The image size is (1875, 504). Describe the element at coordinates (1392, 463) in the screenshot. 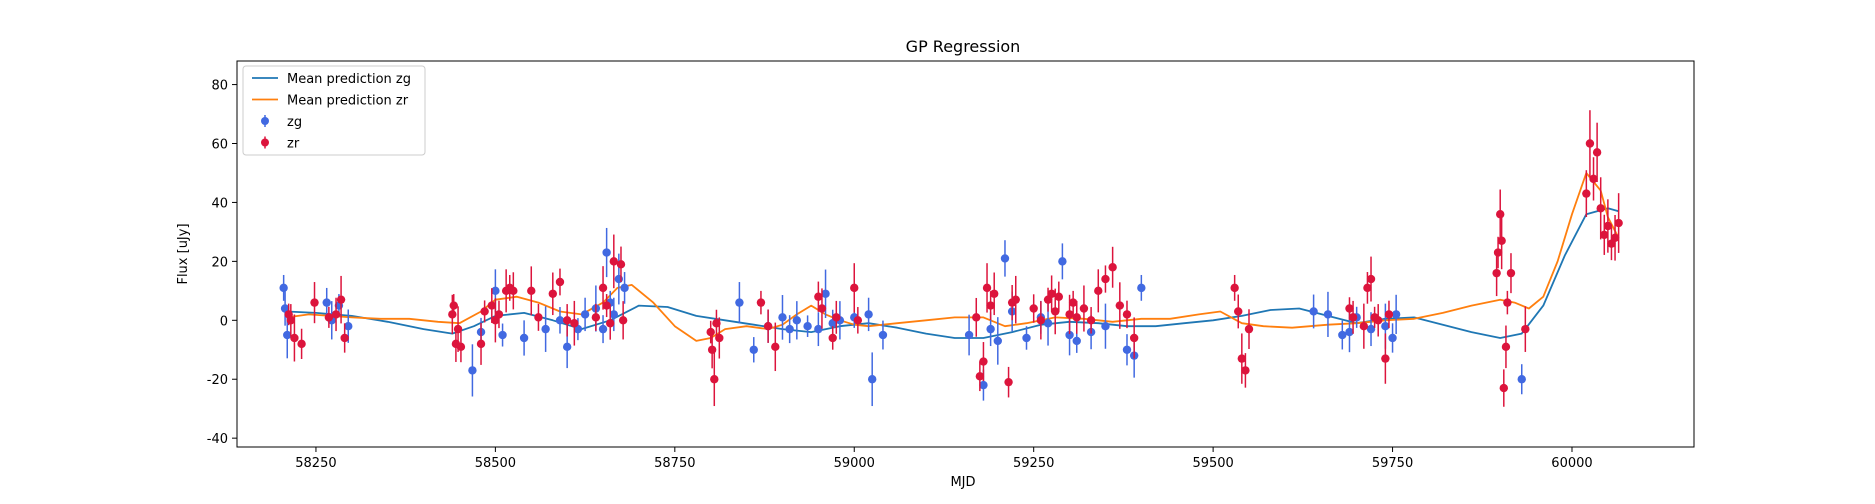

I see `x-tick-label: 59750` at that location.